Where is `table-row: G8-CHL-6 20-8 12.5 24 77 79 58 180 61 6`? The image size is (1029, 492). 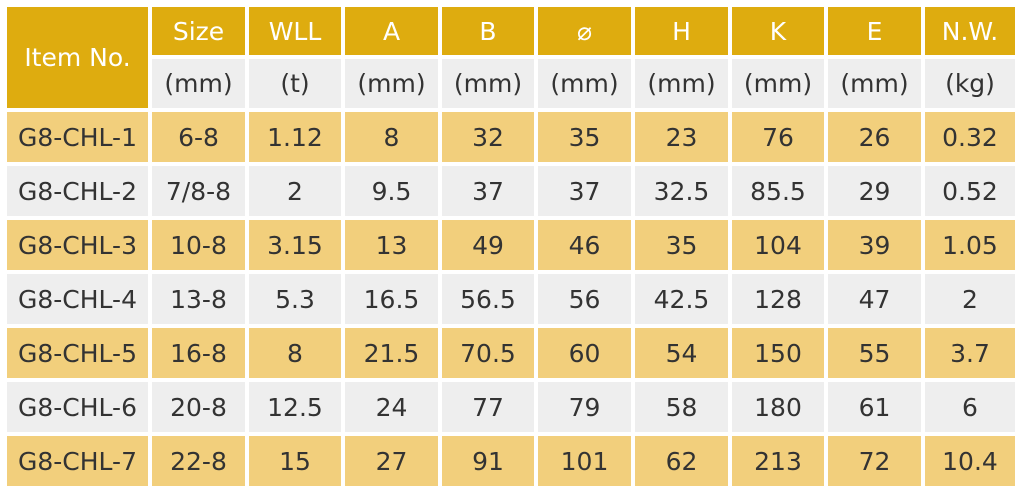
table-row: G8-CHL-6 20-8 12.5 24 77 79 58 180 61 6 is located at coordinates (511, 407).